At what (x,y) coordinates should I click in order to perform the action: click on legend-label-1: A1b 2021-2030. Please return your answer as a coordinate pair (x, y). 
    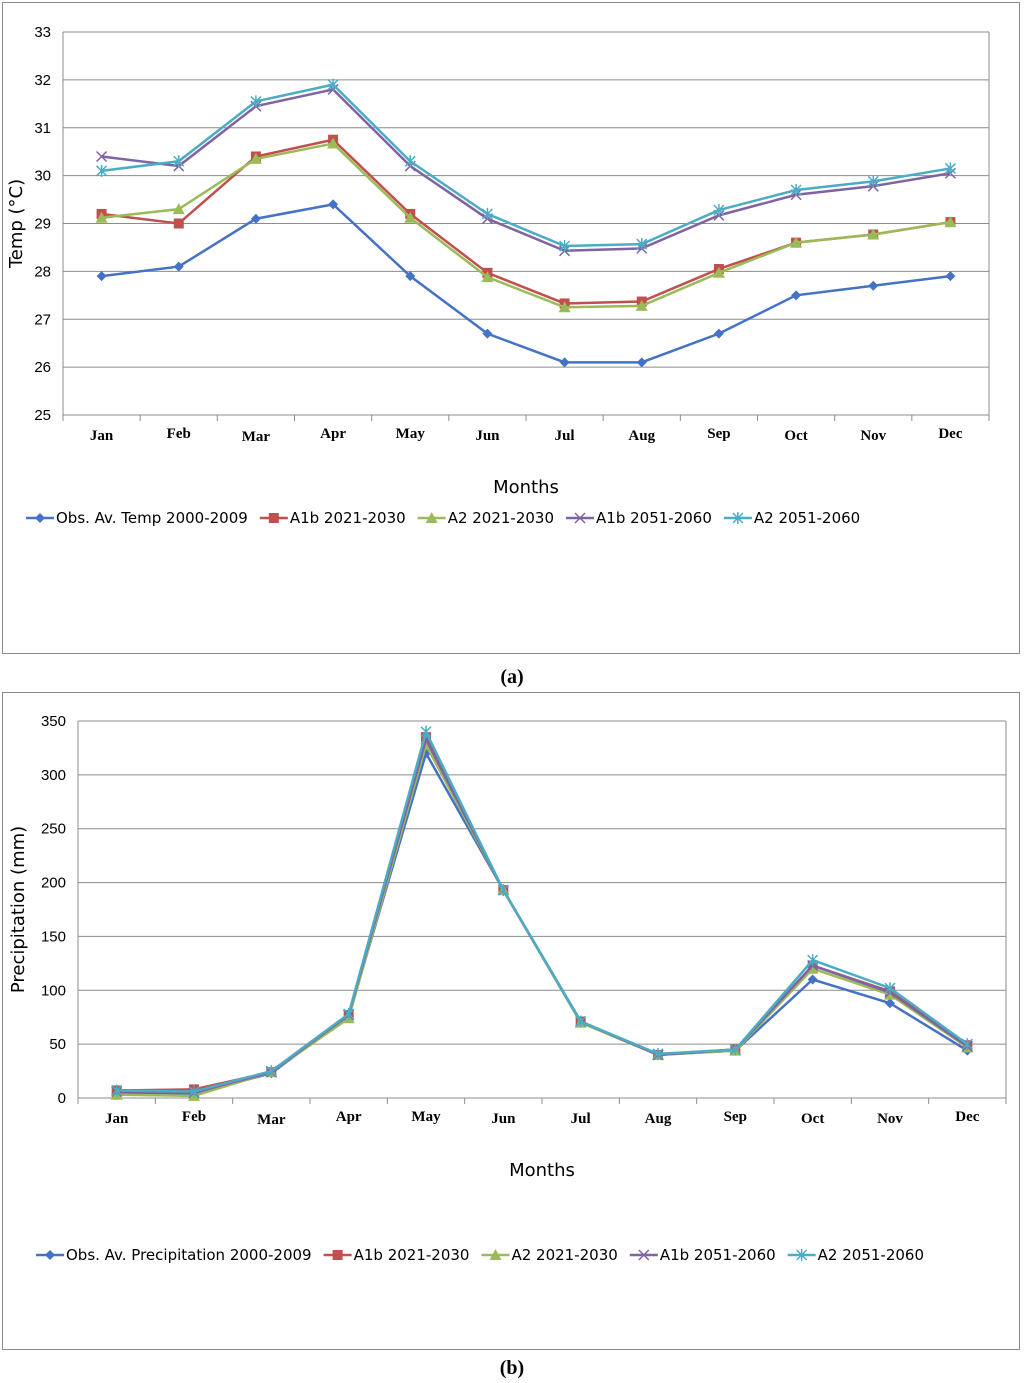
    Looking at the image, I should click on (348, 518).